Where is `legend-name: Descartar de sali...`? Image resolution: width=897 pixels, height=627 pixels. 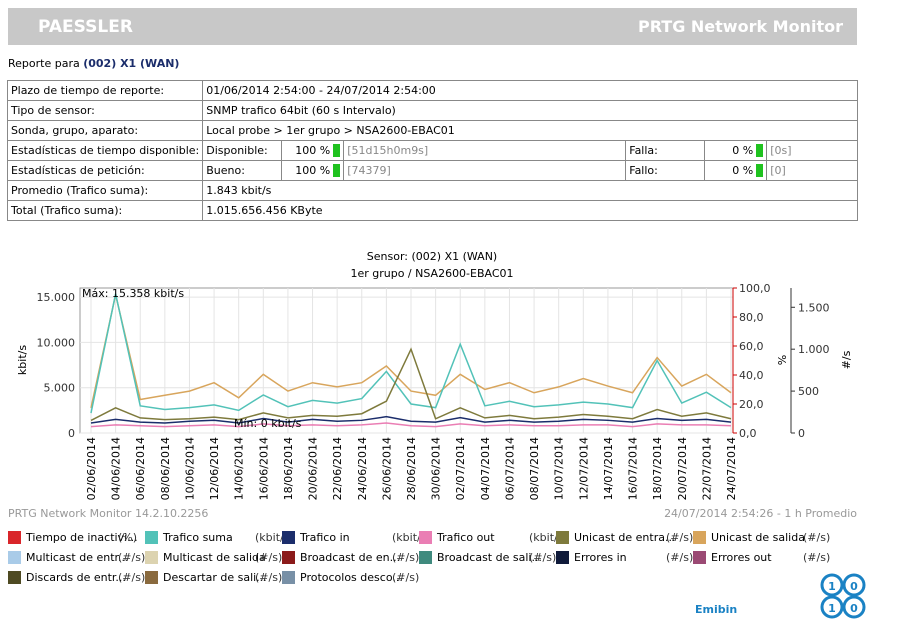 legend-name: Descartar de sali... is located at coordinates (215, 577).